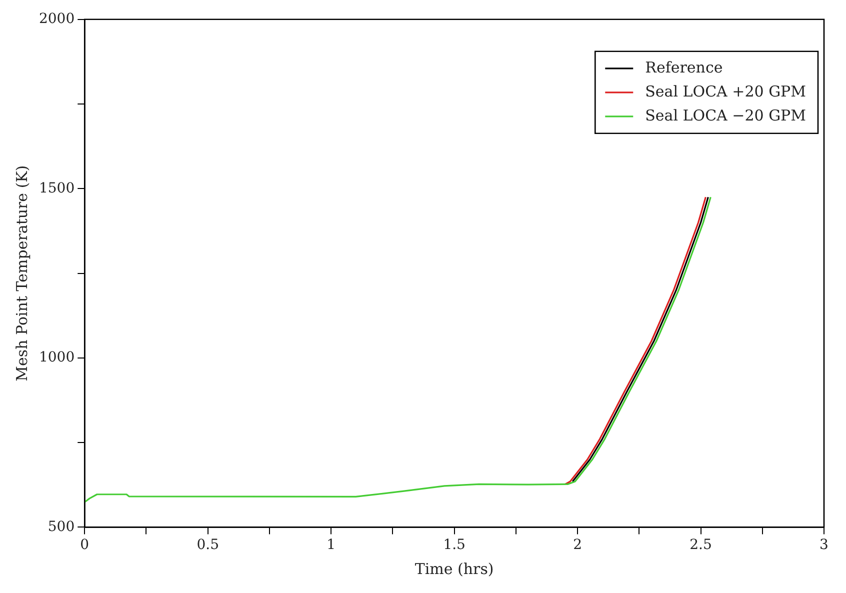  Describe the element at coordinates (61, 526) in the screenshot. I see `y-tick-label: 500` at that location.